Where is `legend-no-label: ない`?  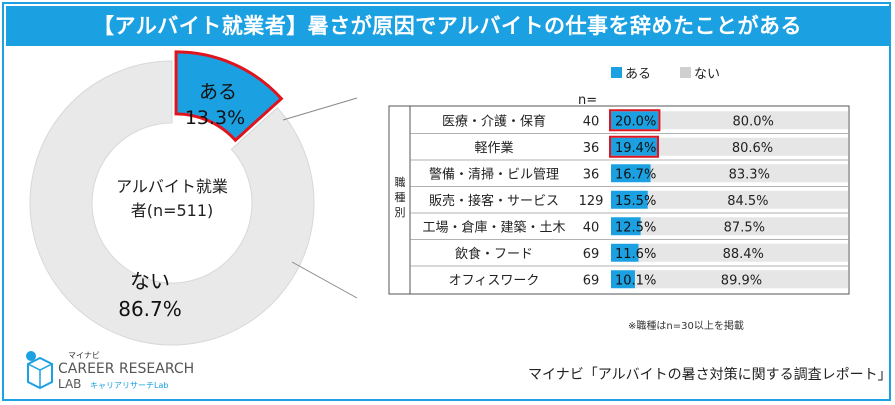
legend-no-label: ない is located at coordinates (707, 74).